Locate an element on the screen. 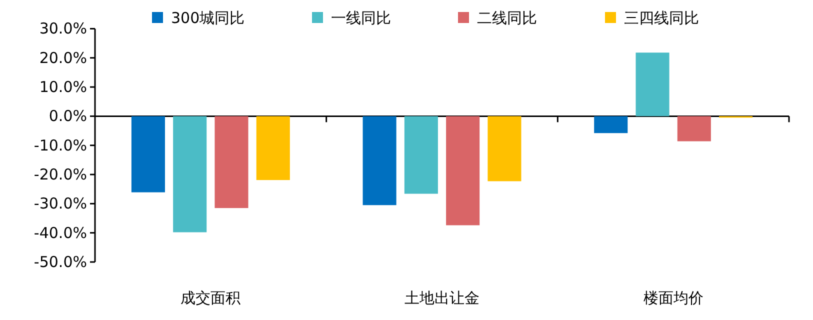  y-tick-label: 20.0% is located at coordinates (63, 57).